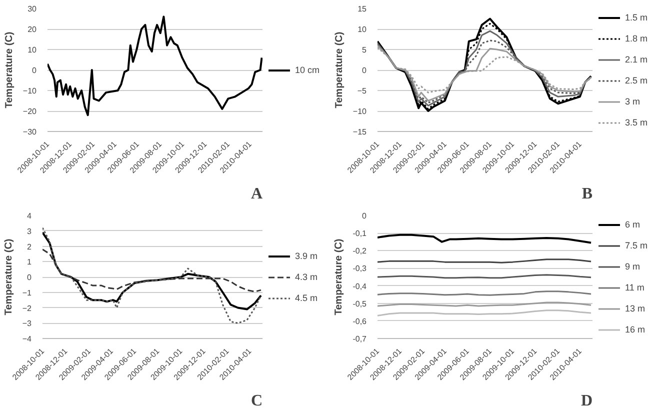  What do you see at coordinates (587, 194) in the screenshot?
I see `text: B` at bounding box center [587, 194].